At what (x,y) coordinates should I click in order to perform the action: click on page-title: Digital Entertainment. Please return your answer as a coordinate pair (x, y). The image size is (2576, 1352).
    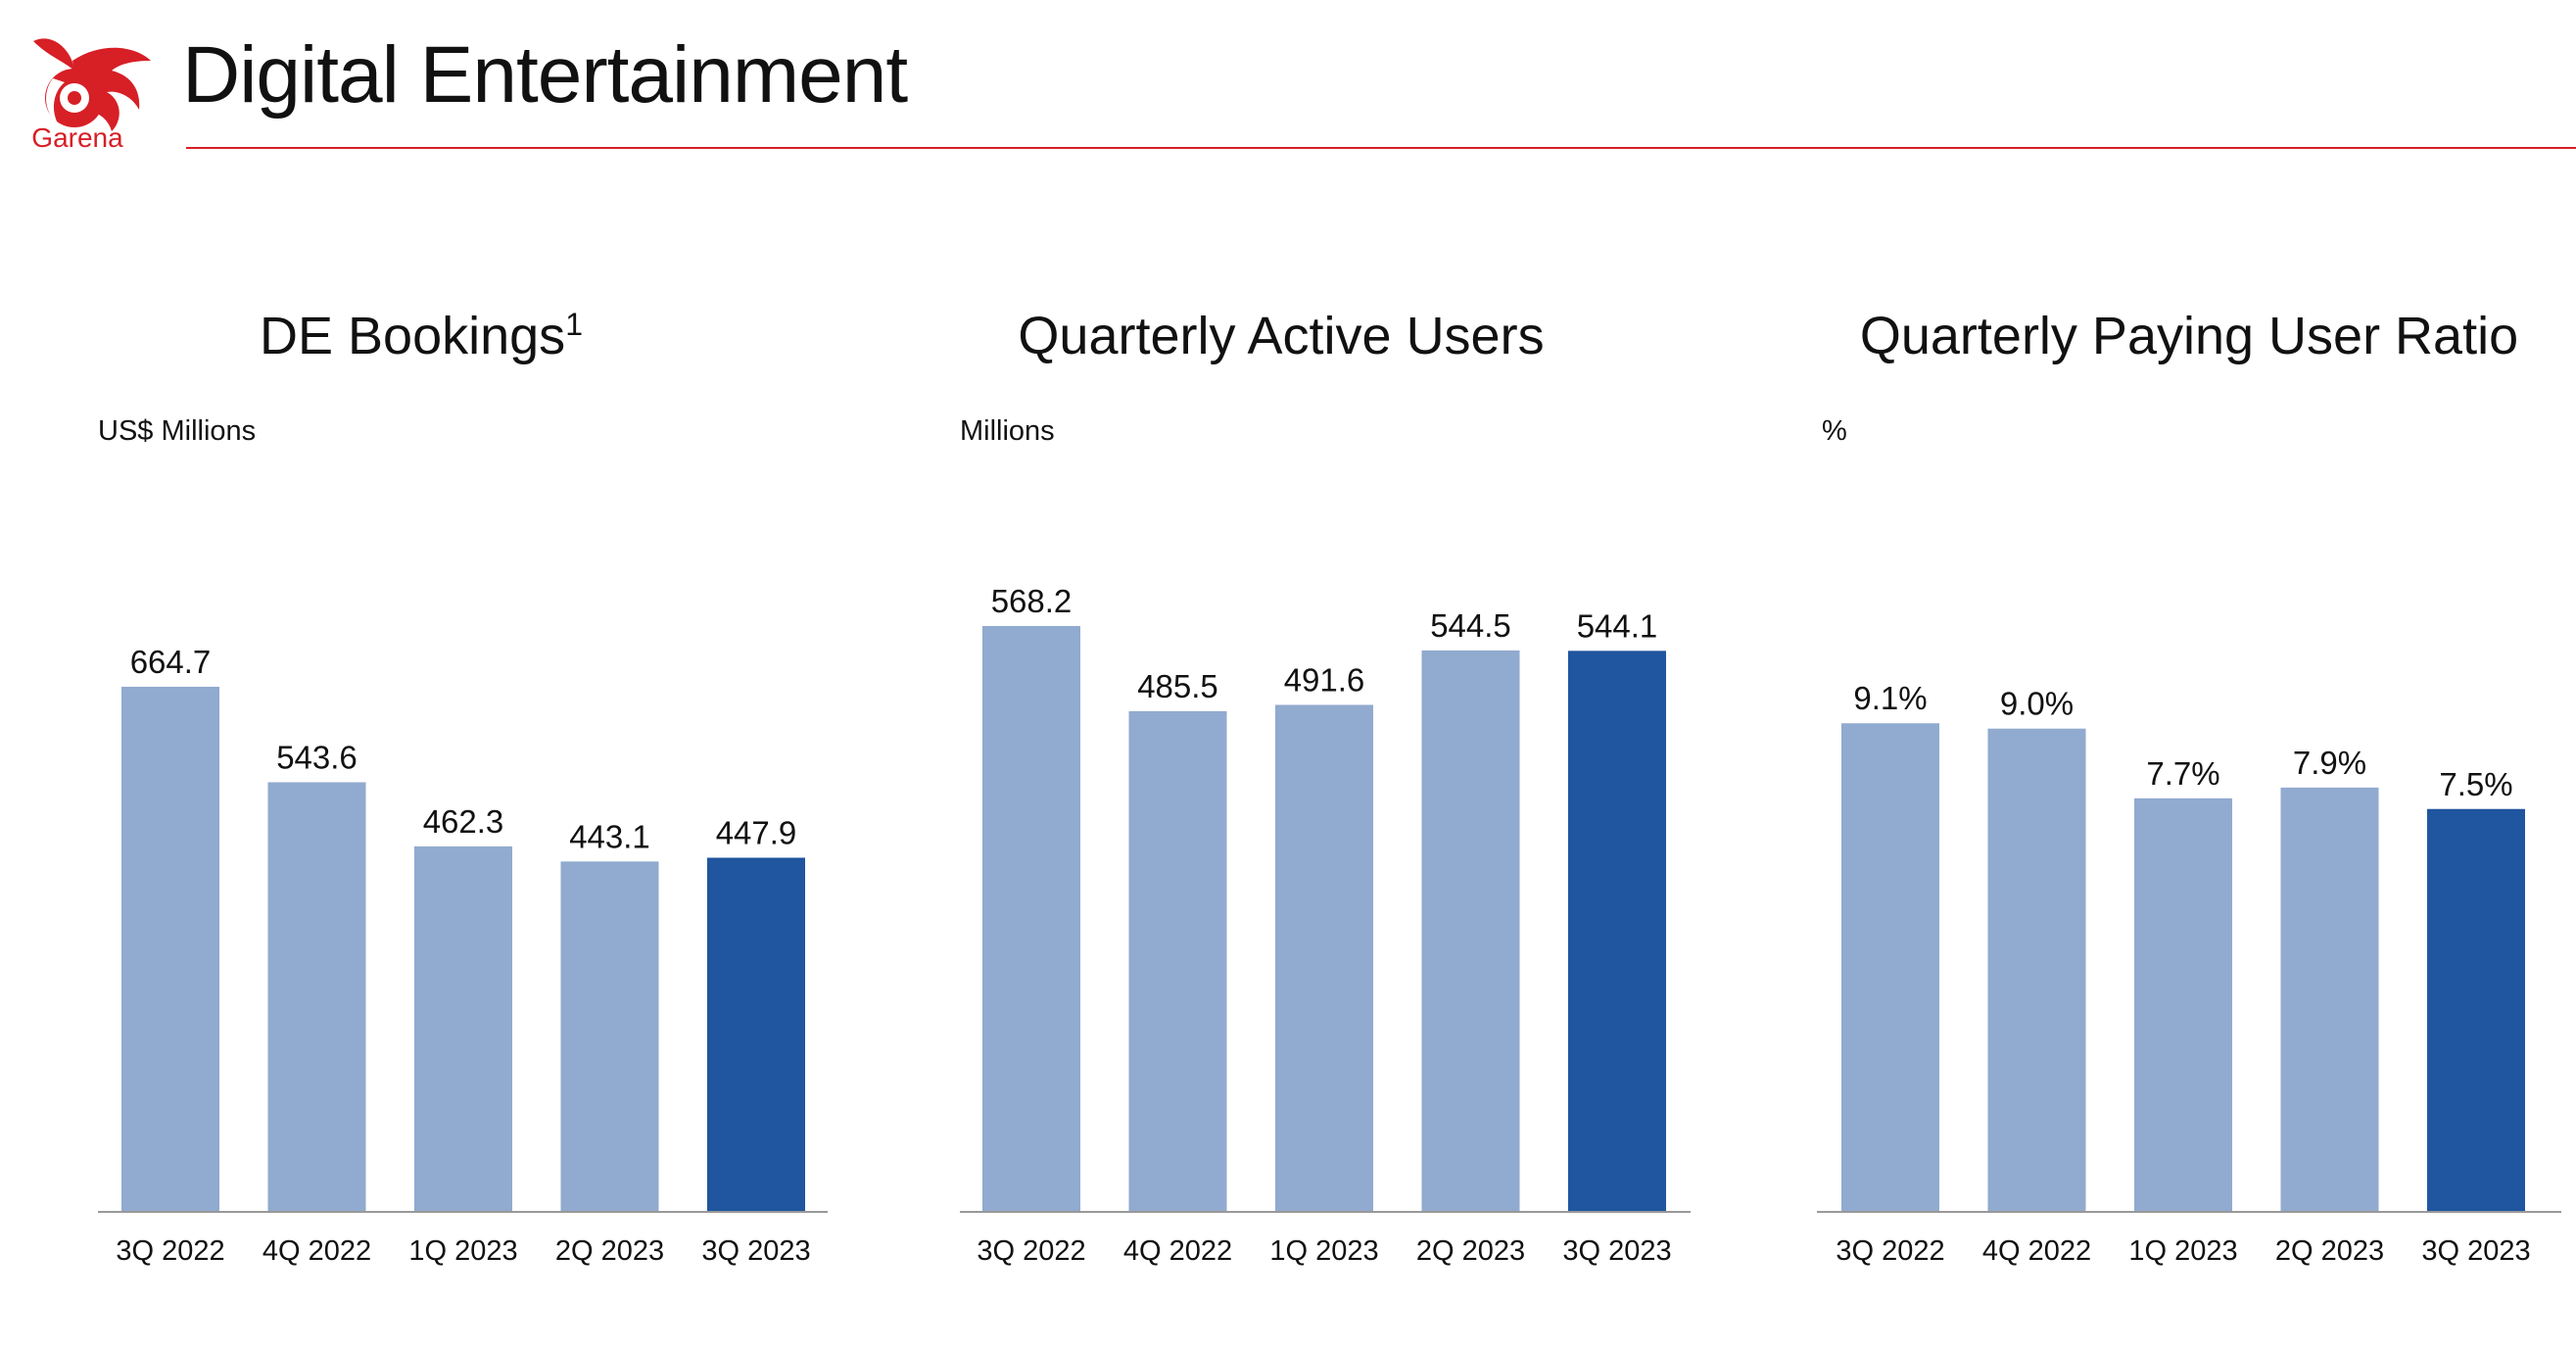
    Looking at the image, I should click on (545, 75).